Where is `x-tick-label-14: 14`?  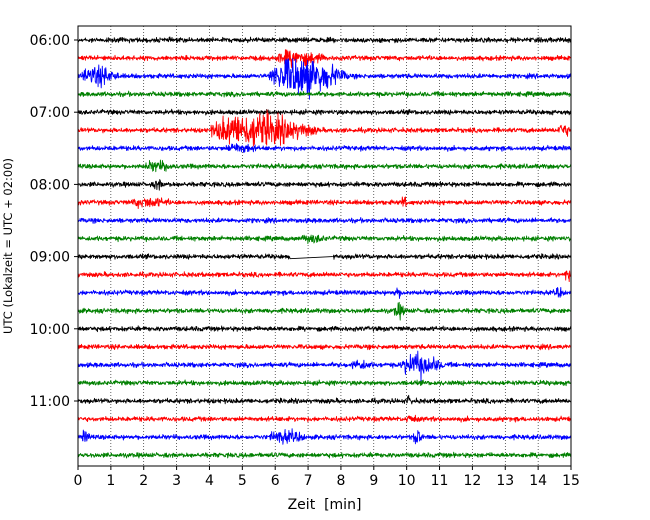
x-tick-label-14: 14 is located at coordinates (538, 481).